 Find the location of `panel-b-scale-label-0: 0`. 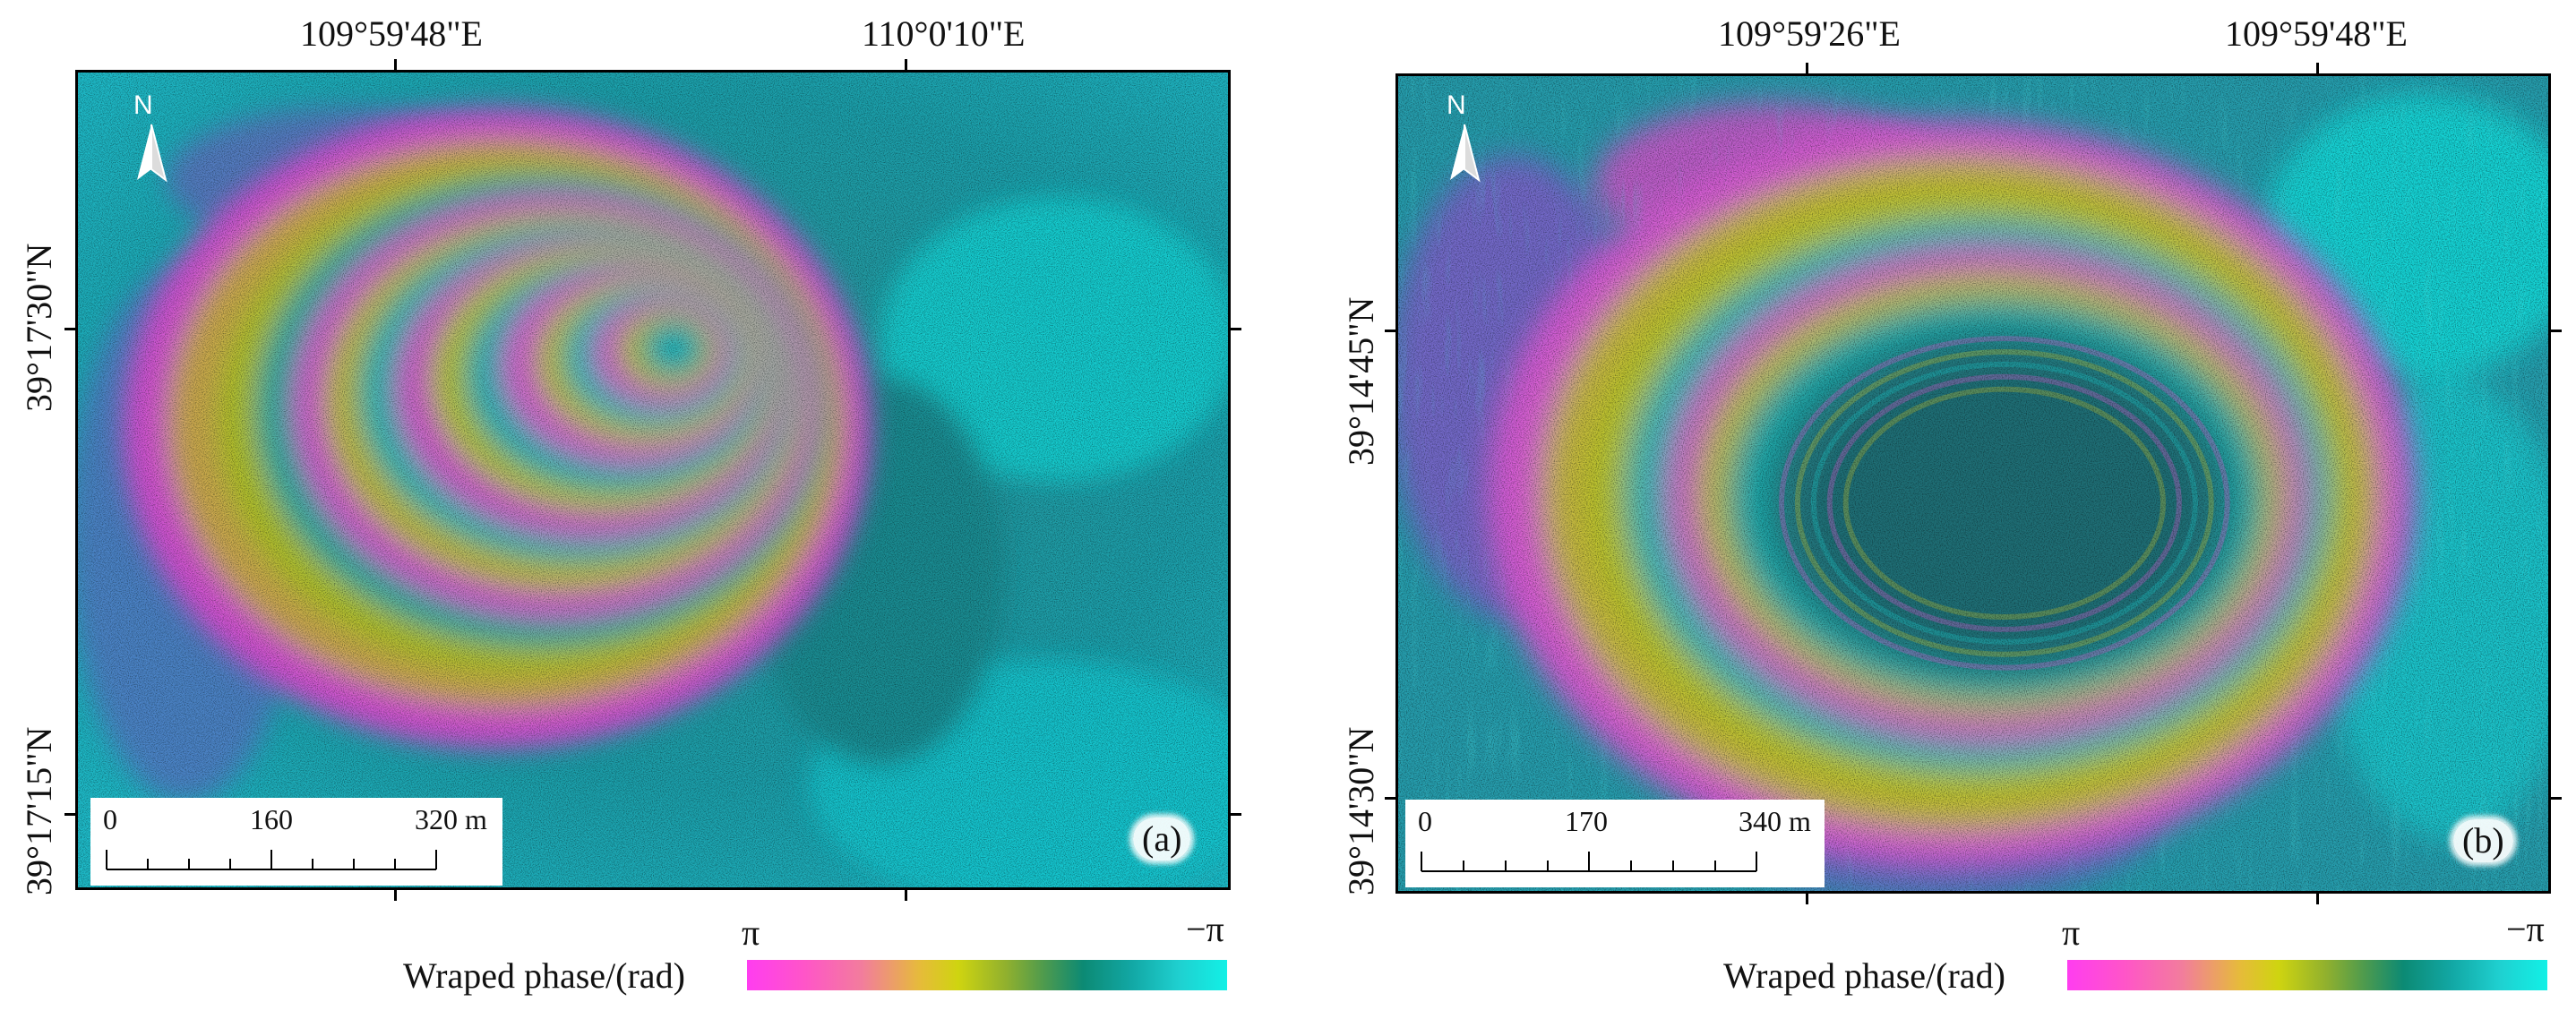

panel-b-scale-label-0: 0 is located at coordinates (1425, 821).